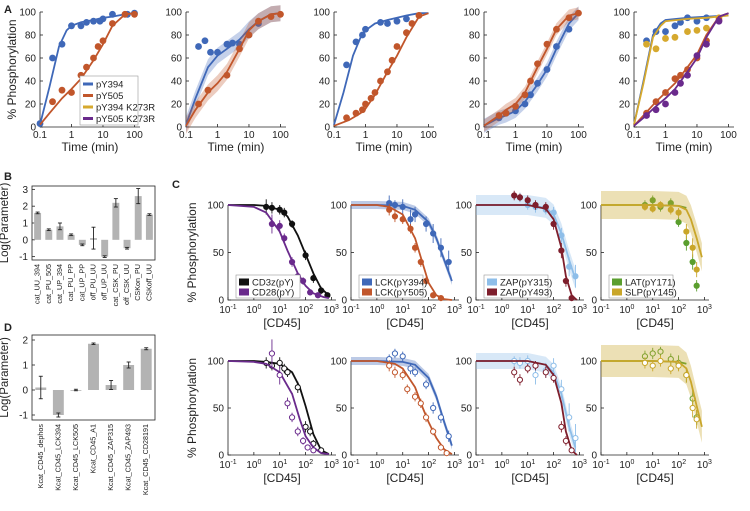  What do you see at coordinates (145, 459) in the screenshot?
I see `panel-d-category-label: Kcat_CD45_CD28191` at bounding box center [145, 459].